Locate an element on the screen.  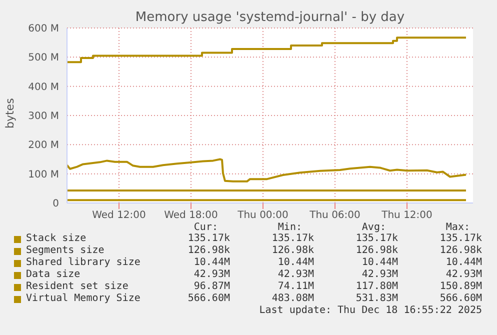
legend-label: Data size is located at coordinates (53, 274).